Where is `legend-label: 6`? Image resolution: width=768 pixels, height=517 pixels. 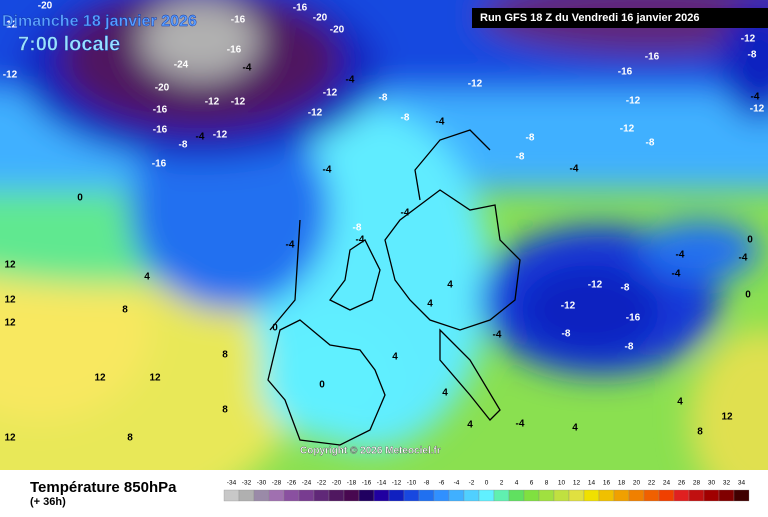 legend-label: 6 is located at coordinates (532, 483).